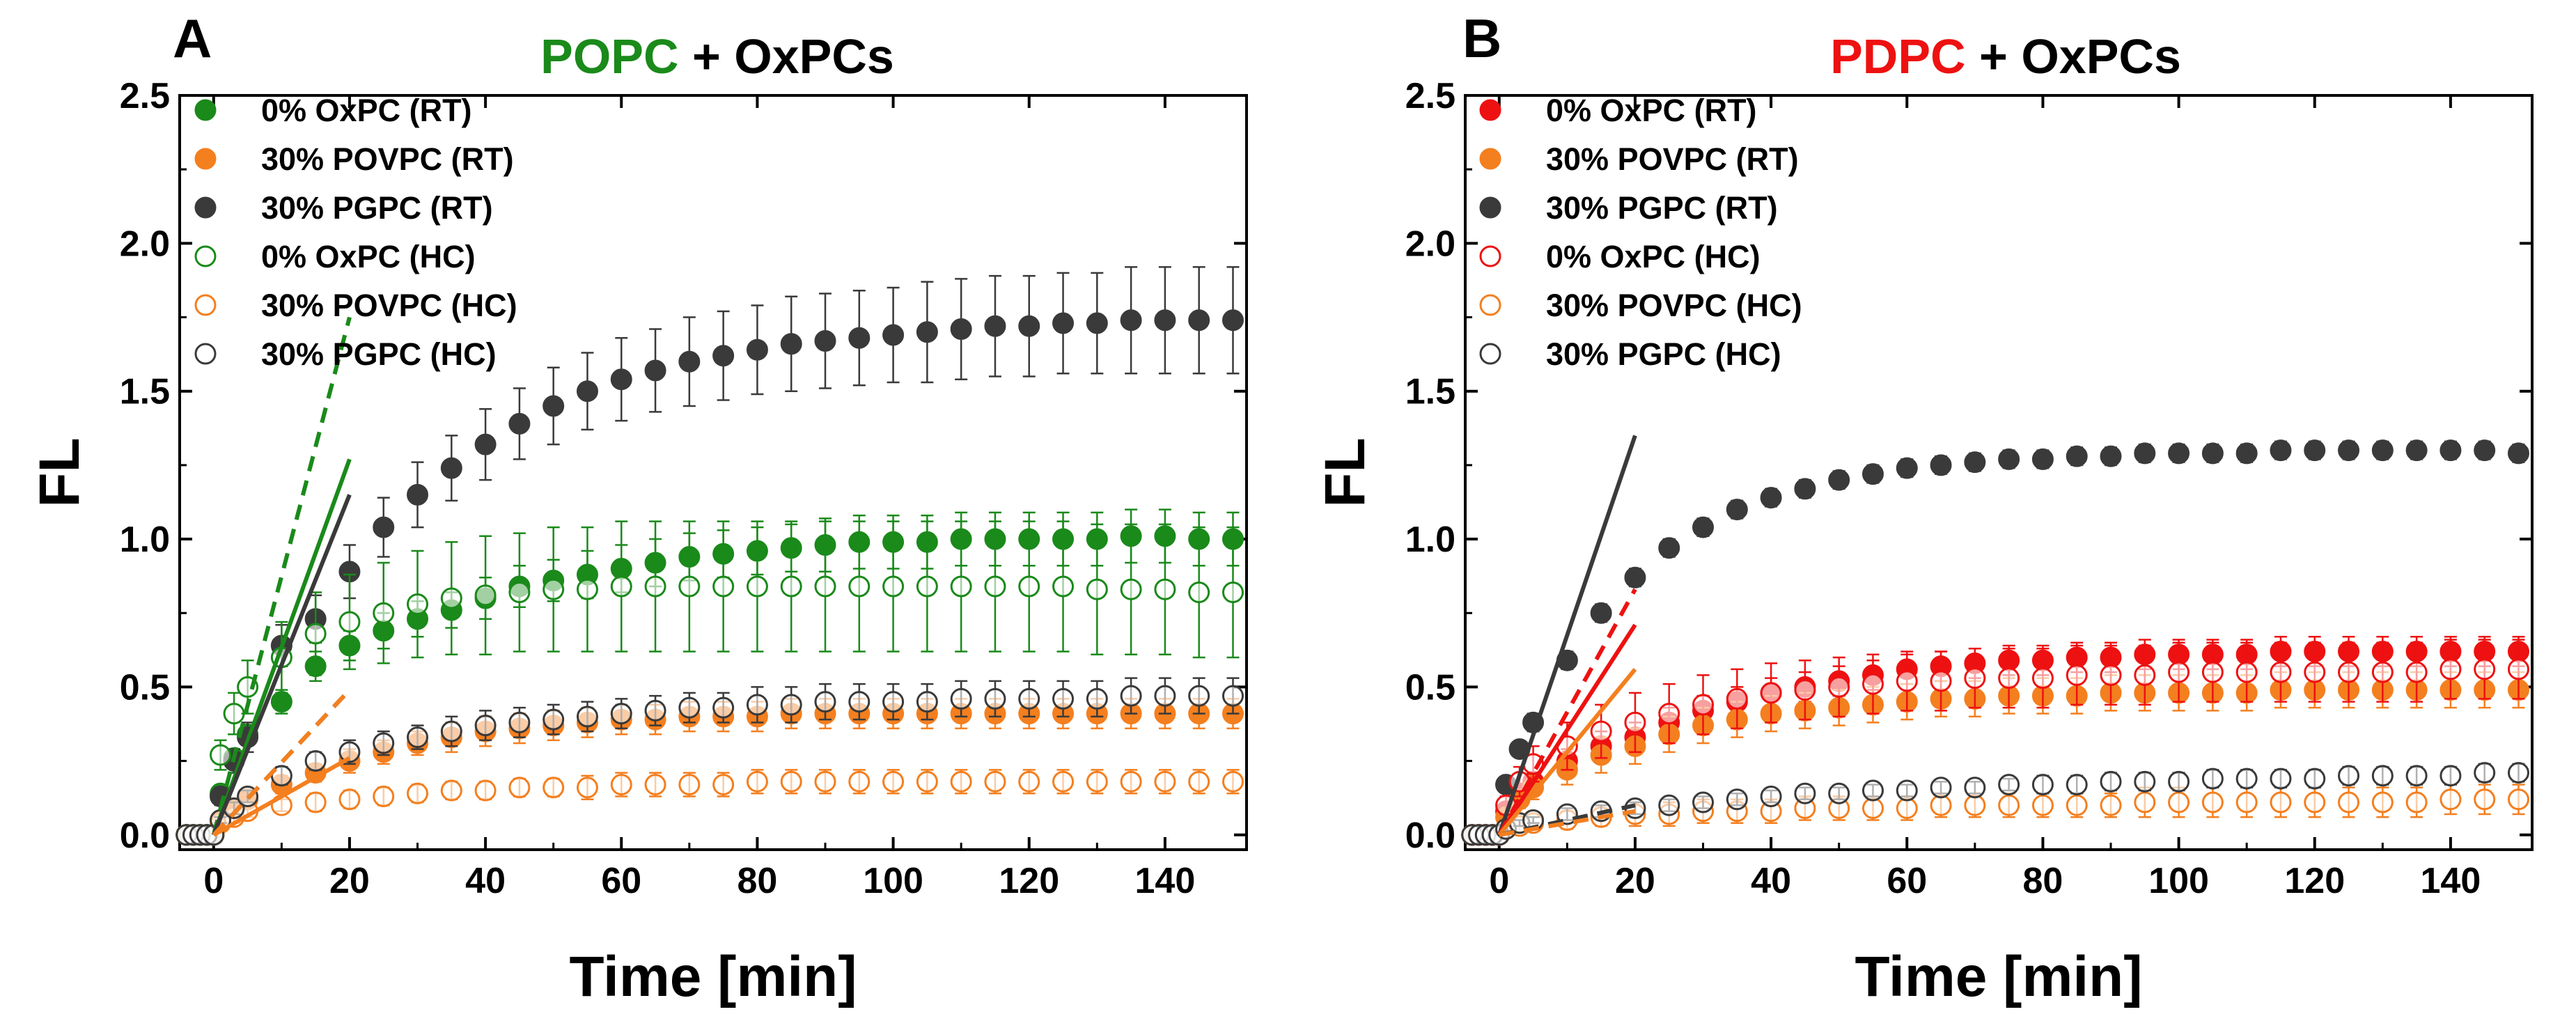 This screenshot has width=2576, height=1021. Describe the element at coordinates (2178, 881) in the screenshot. I see `x-tick-label: 100` at that location.